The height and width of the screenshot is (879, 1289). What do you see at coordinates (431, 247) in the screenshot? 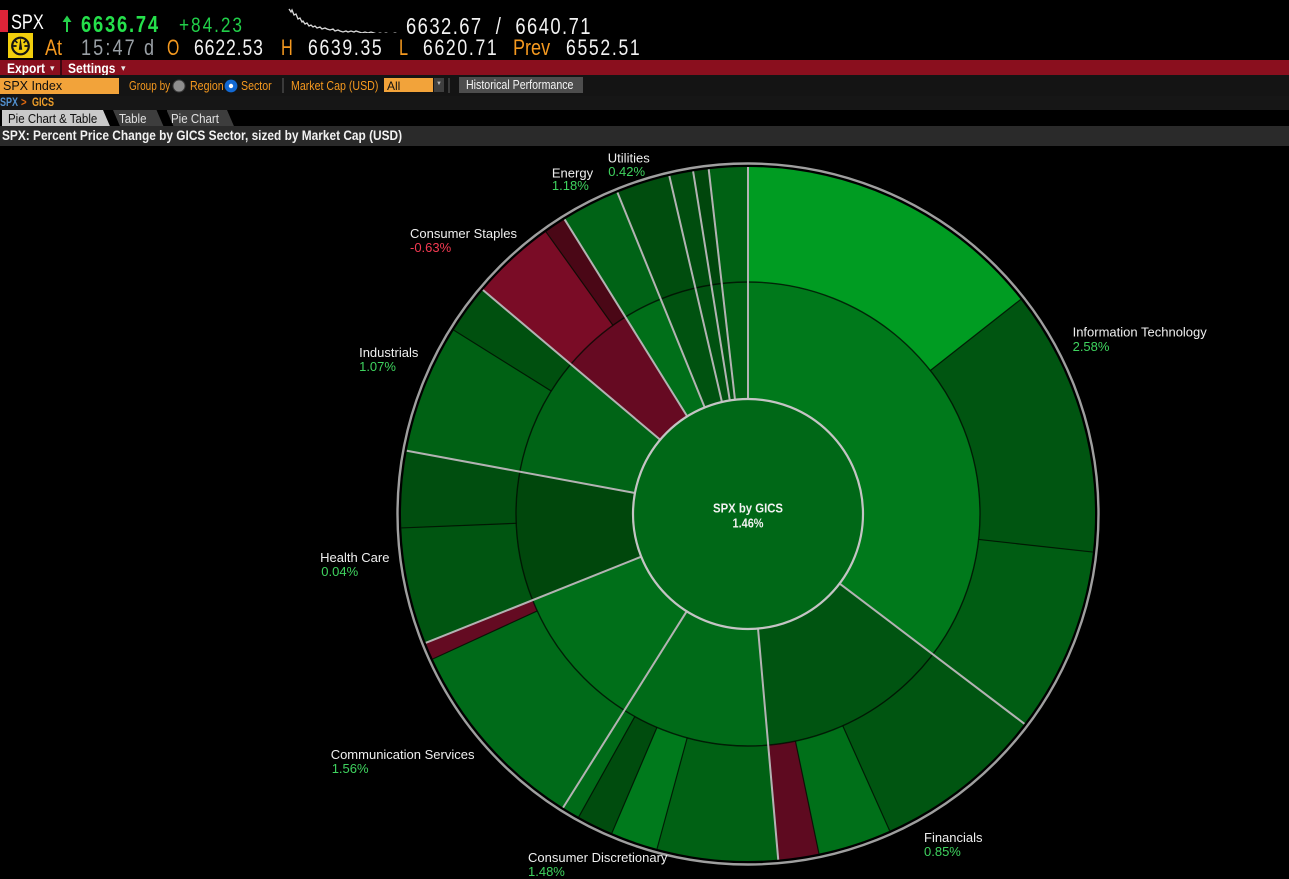
I see `svg-text: -0.63%` at bounding box center [431, 247].